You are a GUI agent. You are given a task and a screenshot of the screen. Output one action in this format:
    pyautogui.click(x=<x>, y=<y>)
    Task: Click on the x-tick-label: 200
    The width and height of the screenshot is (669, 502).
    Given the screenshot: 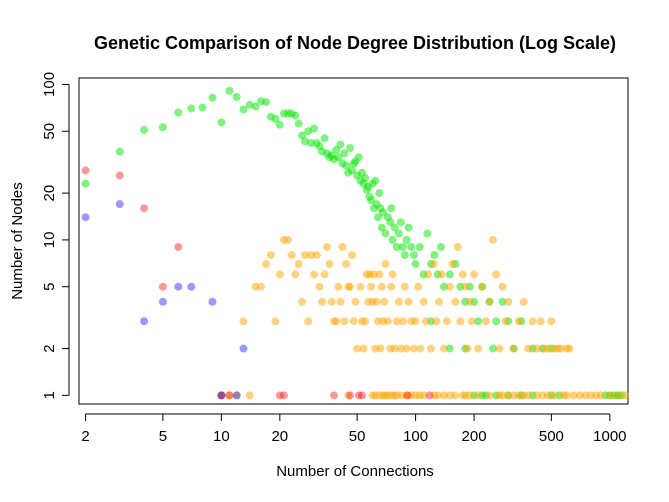 What is the action you would take?
    pyautogui.click(x=474, y=436)
    